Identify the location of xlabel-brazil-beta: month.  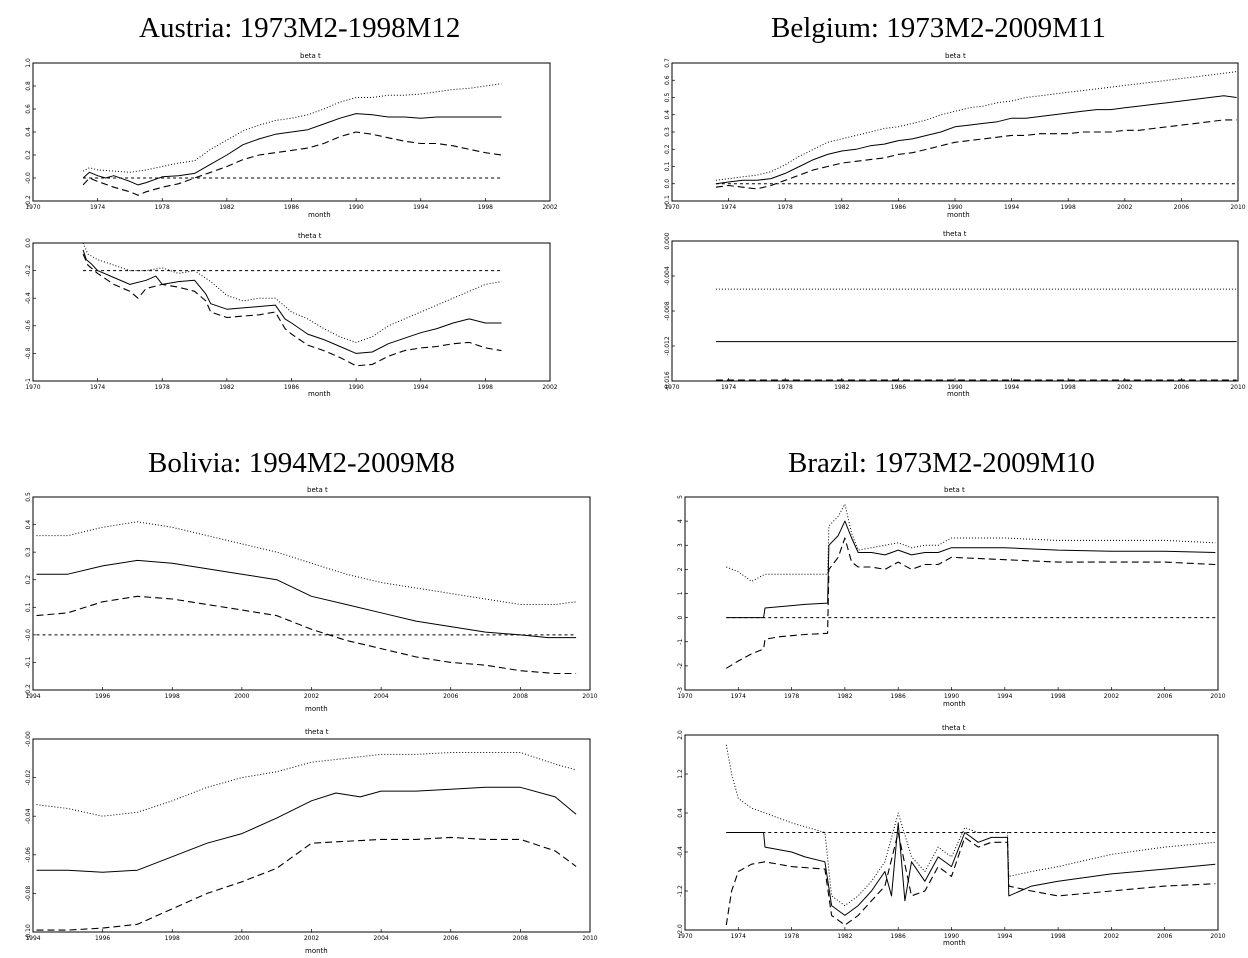
(954, 704).